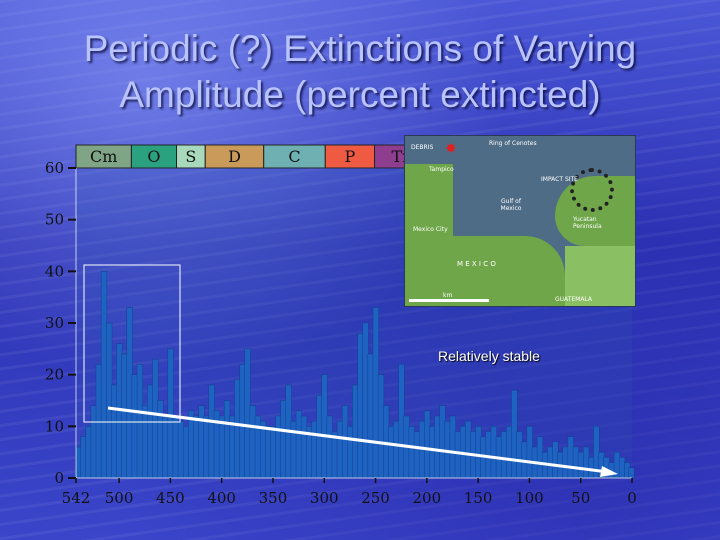 Image resolution: width=720 pixels, height=540 pixels. What do you see at coordinates (54, 168) in the screenshot?
I see `y-tick-label: 60` at bounding box center [54, 168].